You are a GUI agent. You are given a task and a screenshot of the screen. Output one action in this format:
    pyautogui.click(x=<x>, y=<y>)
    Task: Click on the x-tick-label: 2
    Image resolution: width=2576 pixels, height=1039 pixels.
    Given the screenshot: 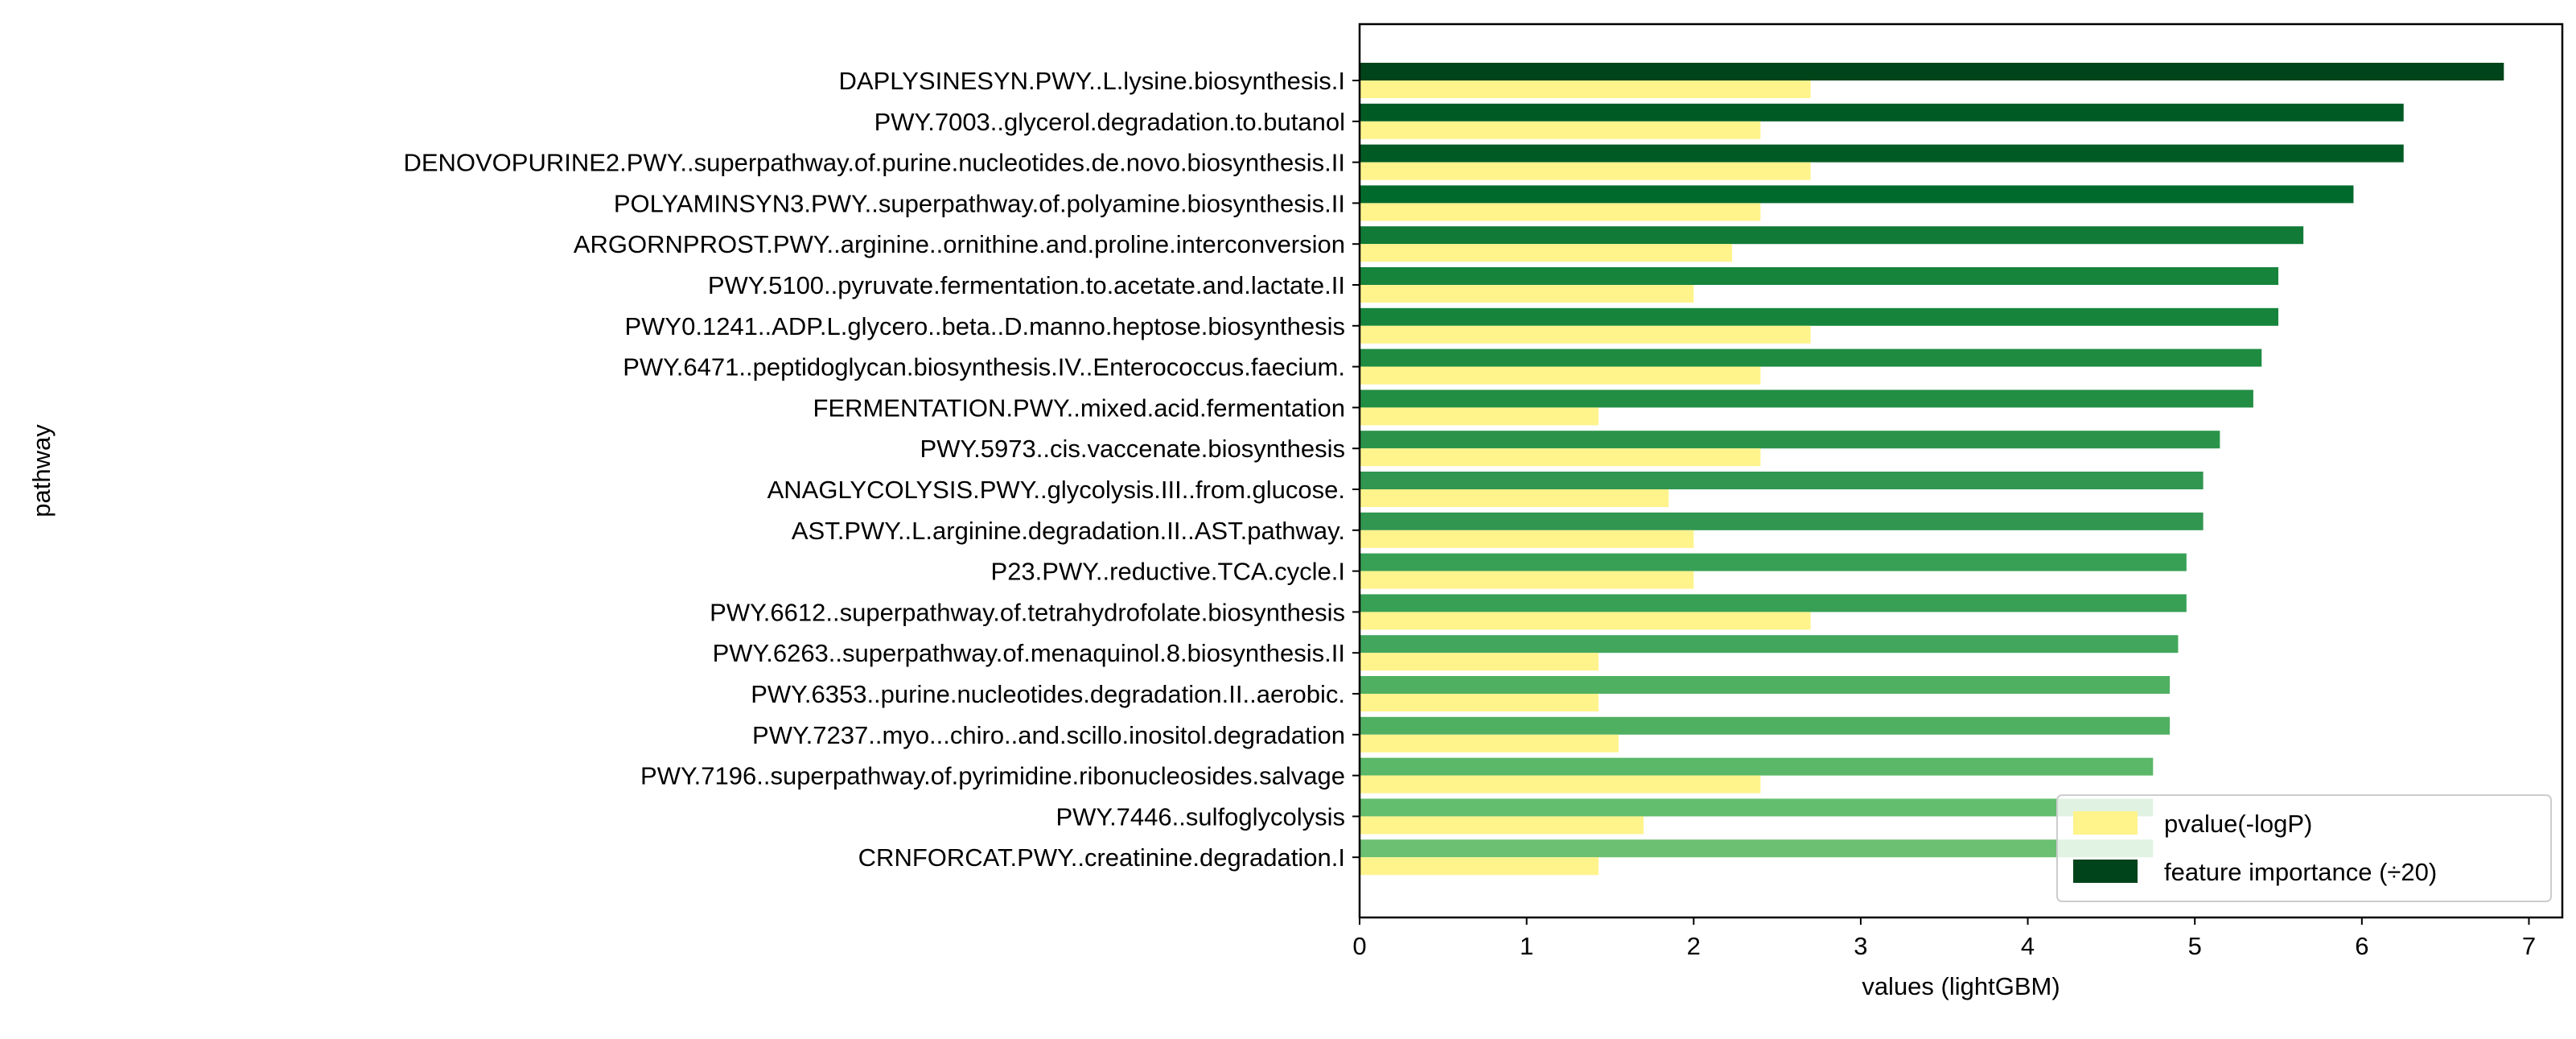 What is the action you would take?
    pyautogui.click(x=1694, y=946)
    